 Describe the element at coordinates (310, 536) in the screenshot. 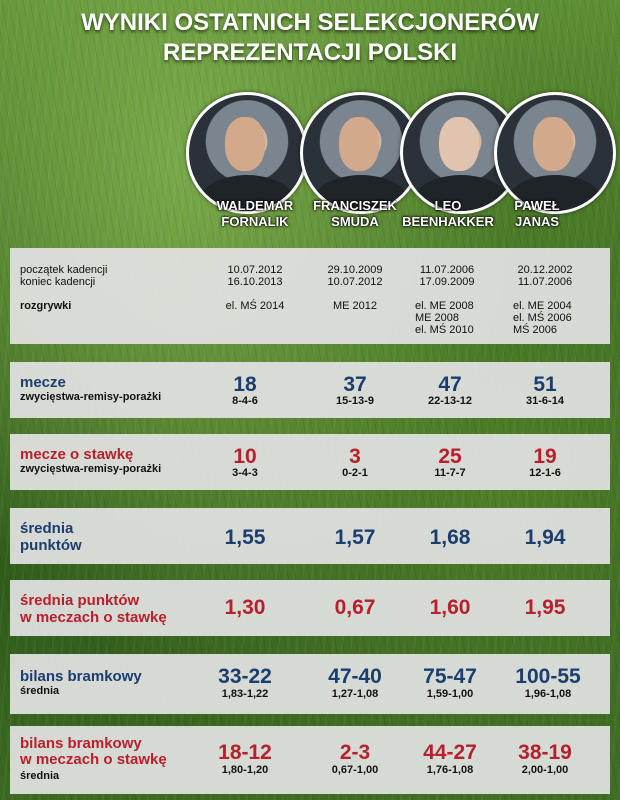

I see `avg-points-panel: średnia punktów 1,55 1,57 1,68 1,94` at that location.